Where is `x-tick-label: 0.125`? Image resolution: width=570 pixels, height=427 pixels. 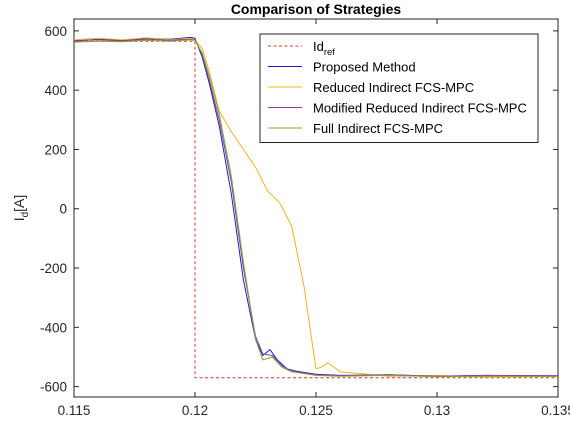 x-tick-label: 0.125 is located at coordinates (316, 410).